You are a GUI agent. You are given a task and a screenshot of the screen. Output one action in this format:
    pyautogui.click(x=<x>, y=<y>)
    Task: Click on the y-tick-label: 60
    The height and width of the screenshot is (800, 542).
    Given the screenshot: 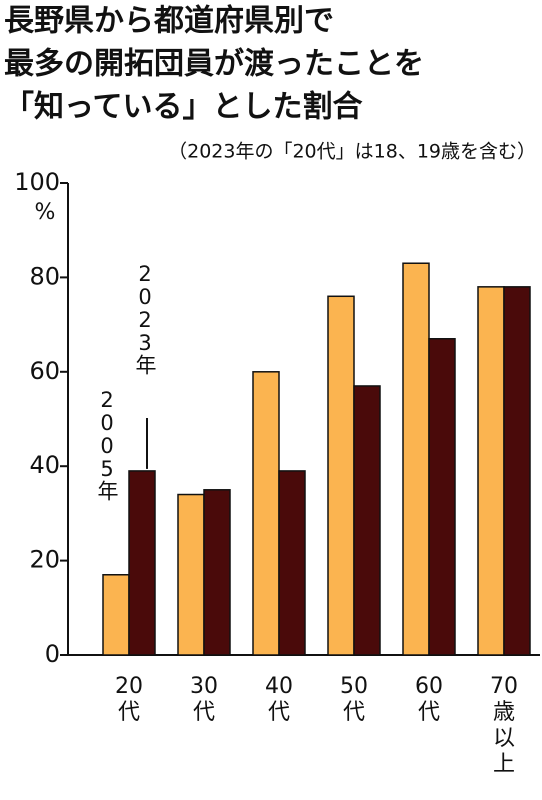 What is the action you would take?
    pyautogui.click(x=44, y=371)
    